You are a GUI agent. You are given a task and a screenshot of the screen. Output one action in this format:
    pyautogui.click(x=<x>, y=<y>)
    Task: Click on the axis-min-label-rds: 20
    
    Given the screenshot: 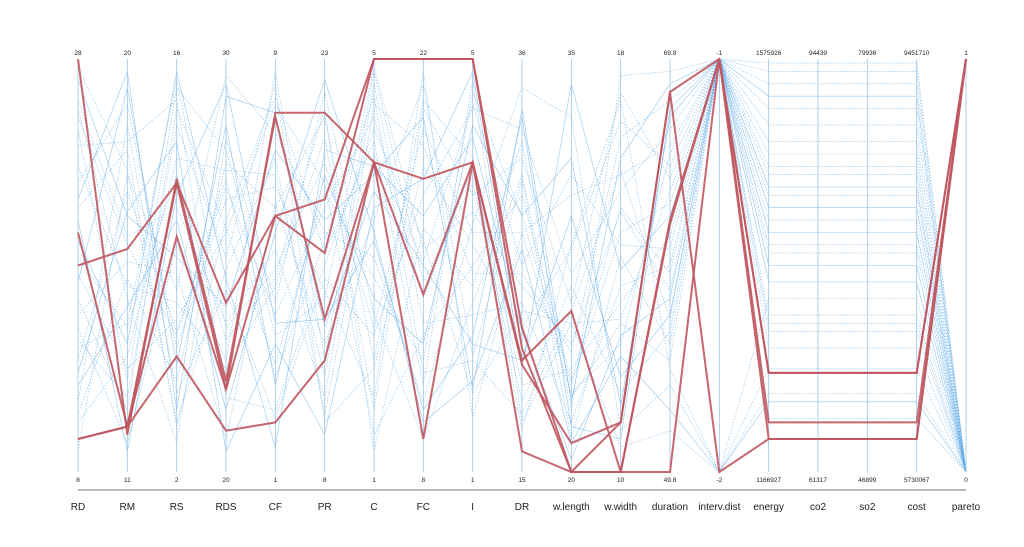 What is the action you would take?
    pyautogui.click(x=226, y=480)
    